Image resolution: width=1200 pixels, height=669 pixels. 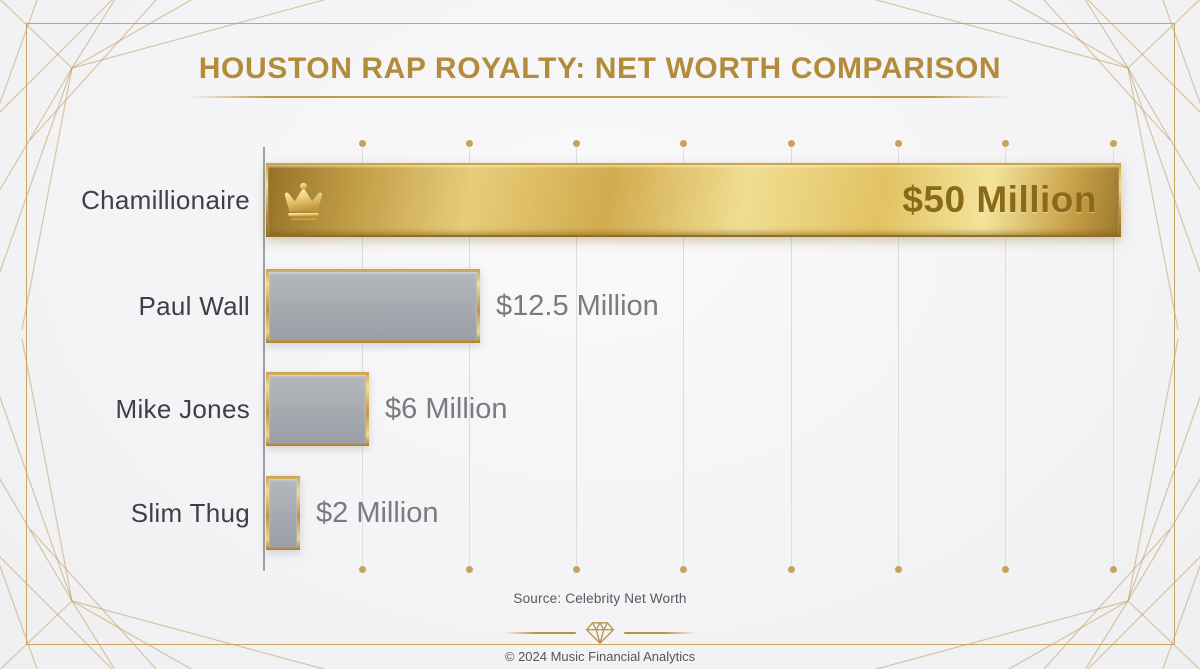 I want to click on bar-chamillionaire: $50 Million, so click(x=693, y=200).